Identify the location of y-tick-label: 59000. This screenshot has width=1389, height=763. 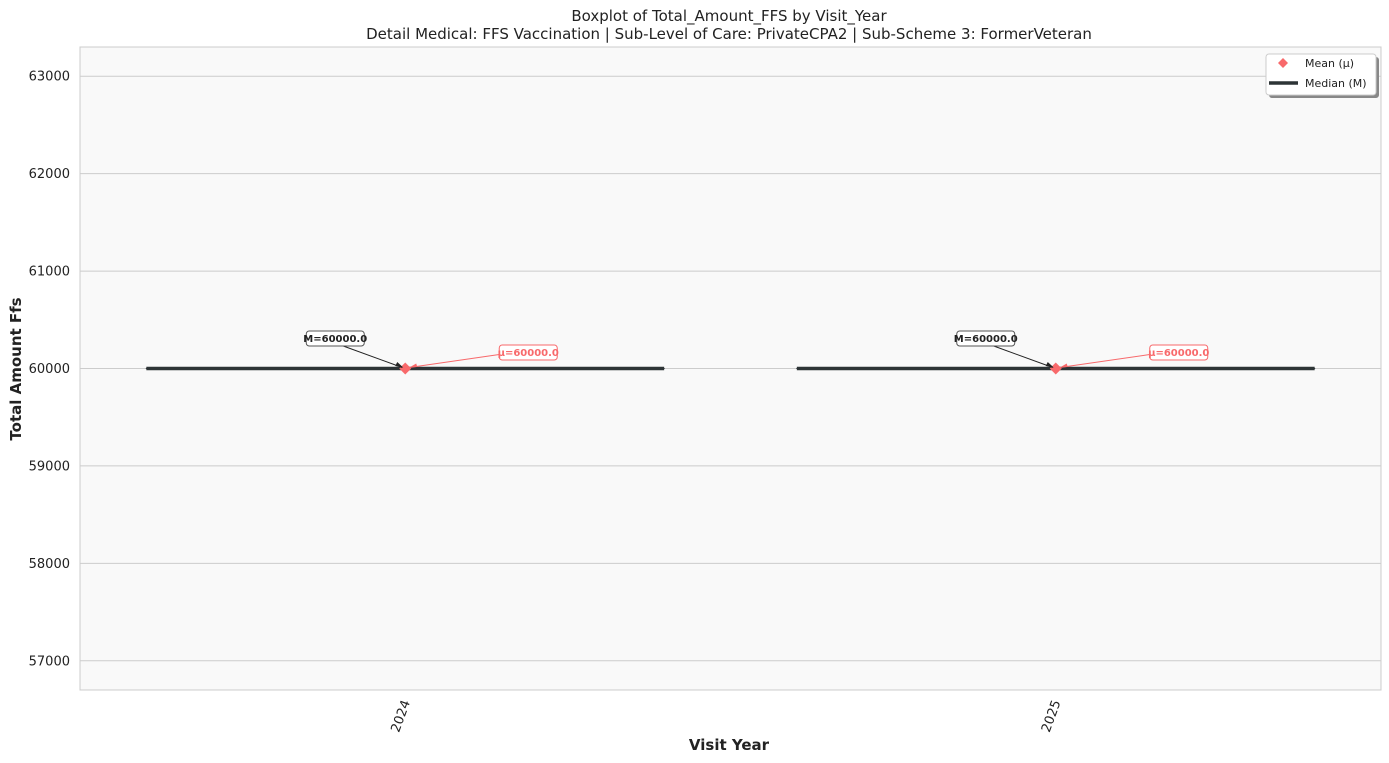
(49, 466).